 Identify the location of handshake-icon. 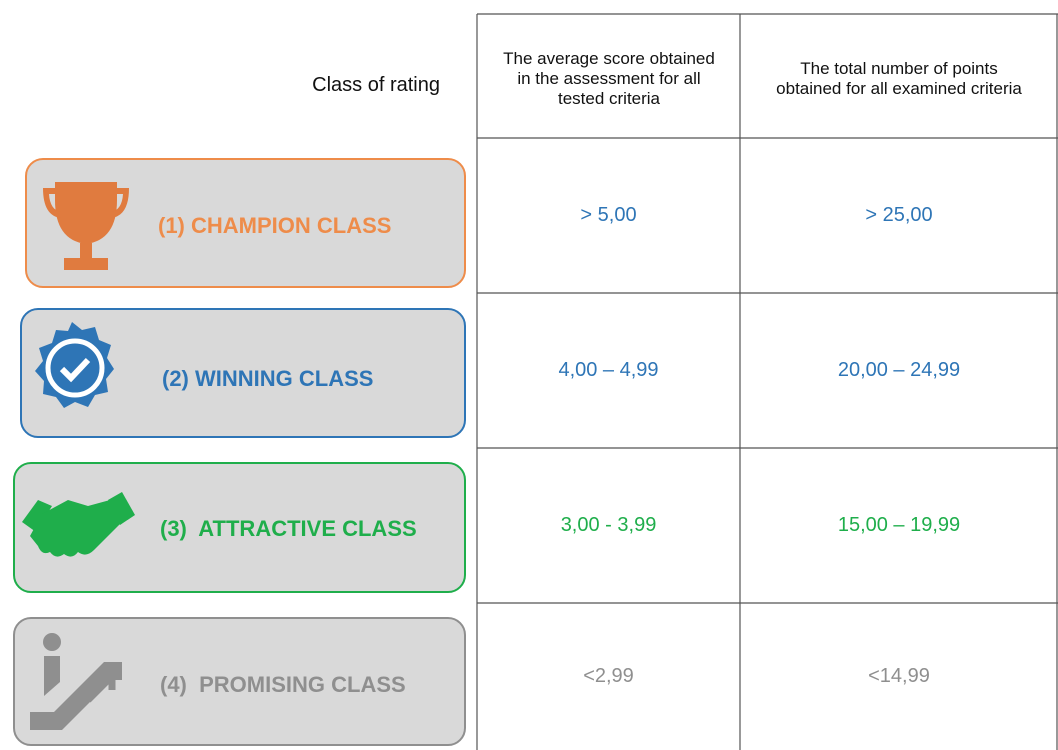
(78, 524).